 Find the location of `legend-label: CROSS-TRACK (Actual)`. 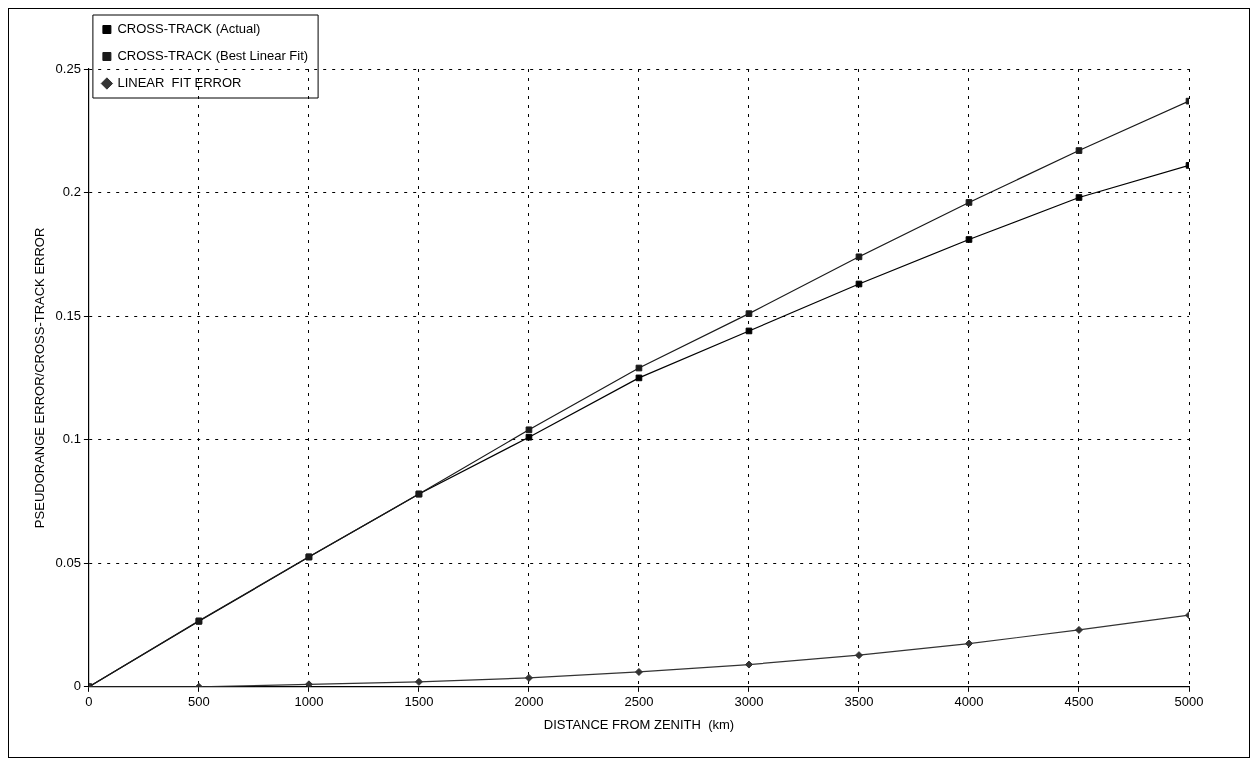

legend-label: CROSS-TRACK (Actual) is located at coordinates (189, 29).